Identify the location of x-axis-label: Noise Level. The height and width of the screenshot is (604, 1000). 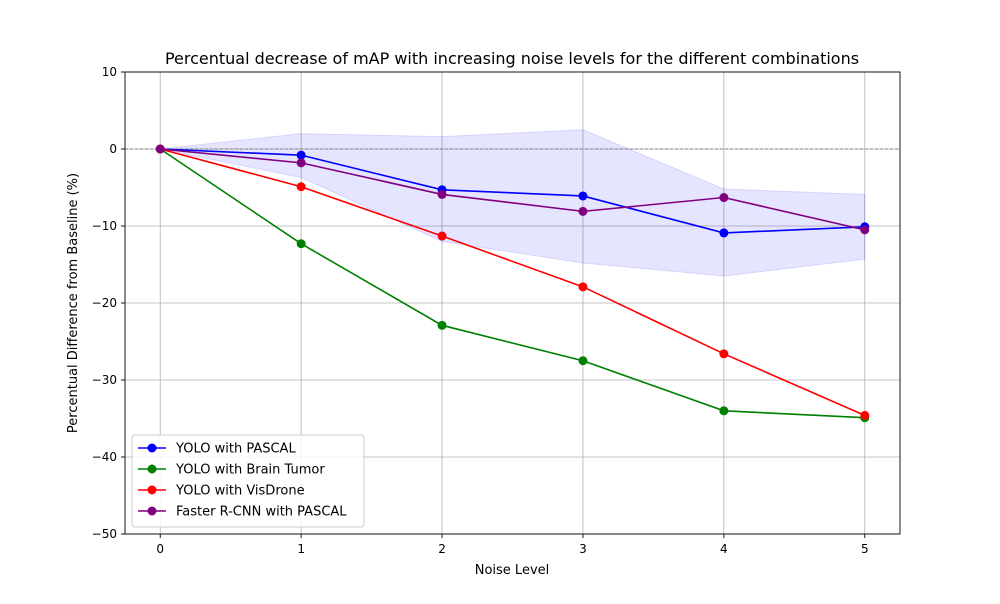
(512, 570).